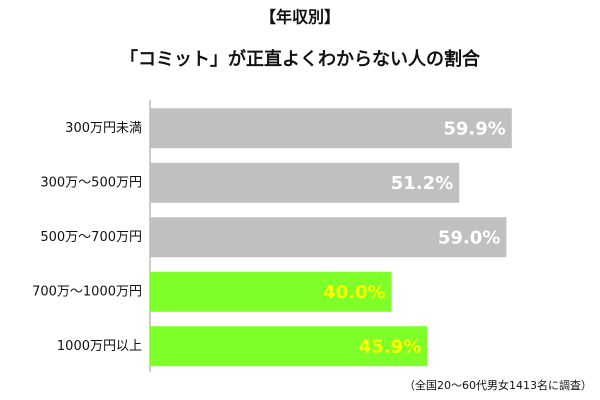  I want to click on chart-title: 【年収別】, so click(300, 17).